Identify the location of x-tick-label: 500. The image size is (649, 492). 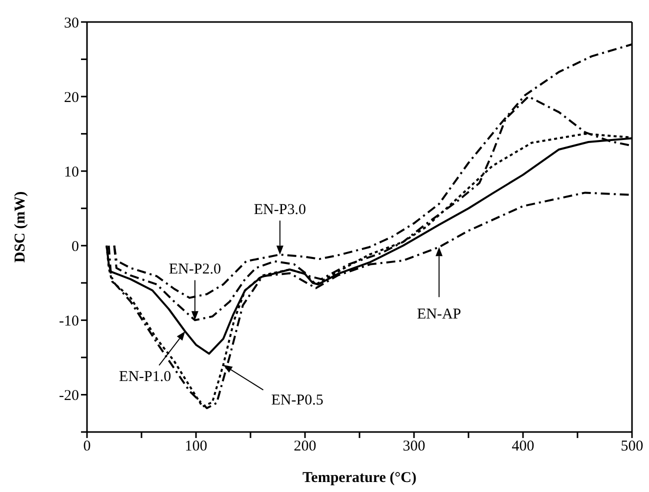
(632, 446).